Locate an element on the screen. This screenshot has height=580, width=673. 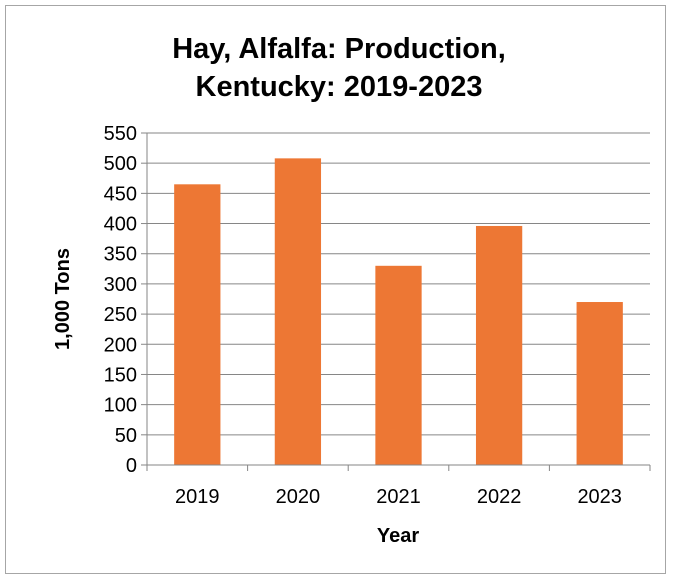
chart-title-line-1: Hay, Alfalfa: Production, is located at coordinates (339, 49).